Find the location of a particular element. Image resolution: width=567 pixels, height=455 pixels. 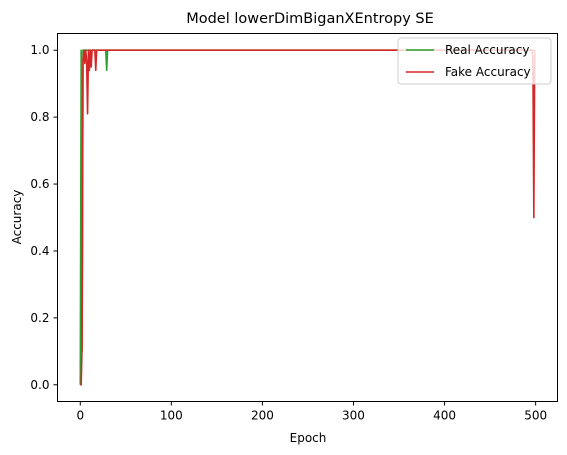

chart-title: Model lowerDimBiganXEntropy SE is located at coordinates (310, 19).